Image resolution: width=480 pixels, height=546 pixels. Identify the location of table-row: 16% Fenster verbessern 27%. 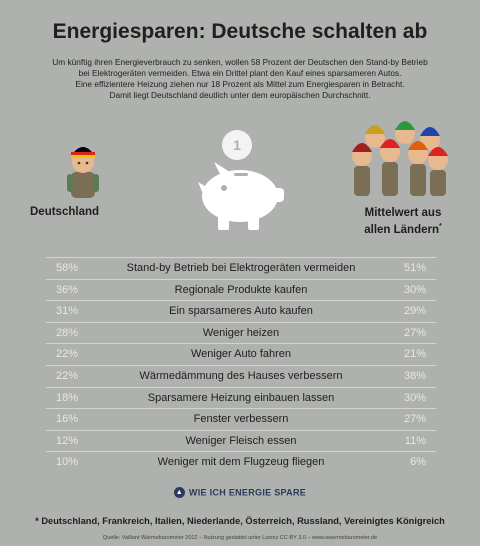
(241, 419).